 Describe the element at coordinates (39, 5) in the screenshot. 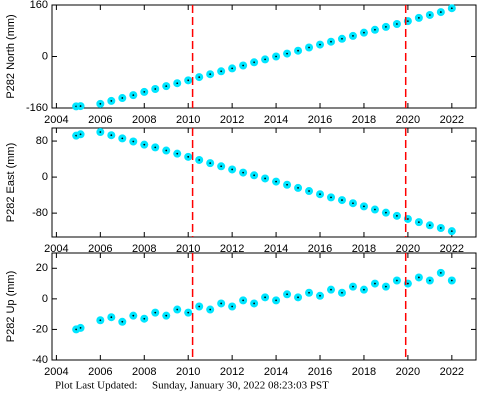

I see `y-tick-label: 160` at that location.